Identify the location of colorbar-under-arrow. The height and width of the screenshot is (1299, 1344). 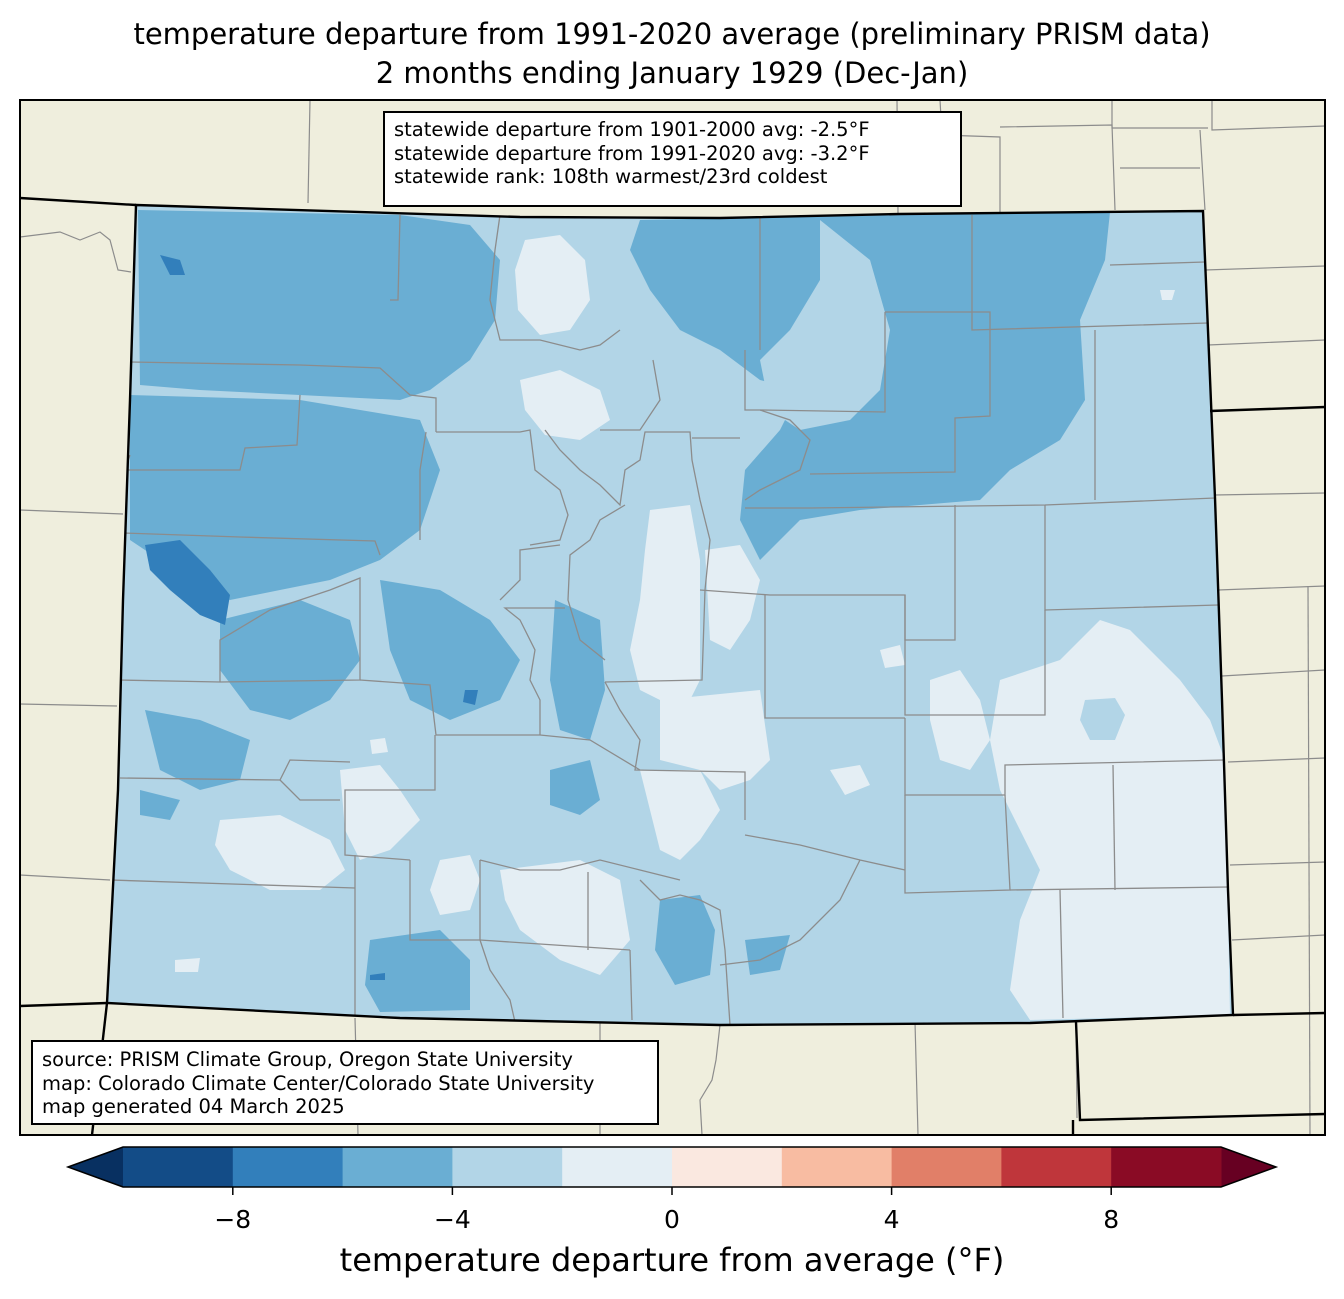
(95, 1167).